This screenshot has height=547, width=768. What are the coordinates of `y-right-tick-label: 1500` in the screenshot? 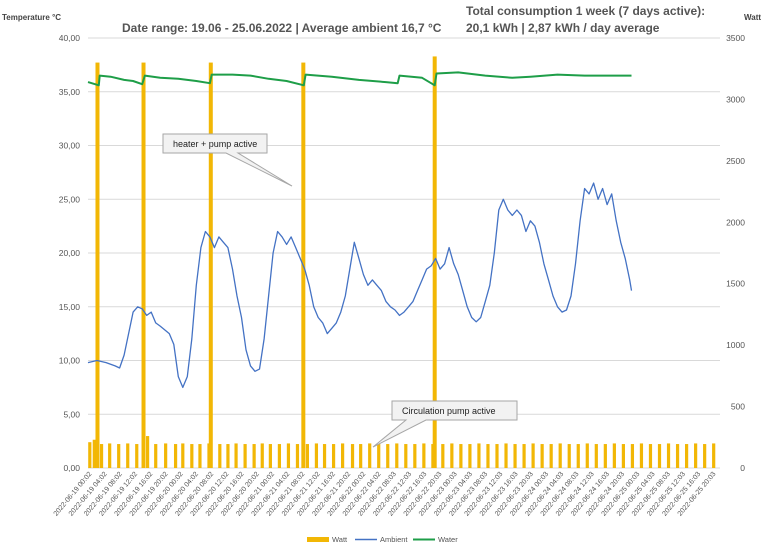 It's located at (735, 284).